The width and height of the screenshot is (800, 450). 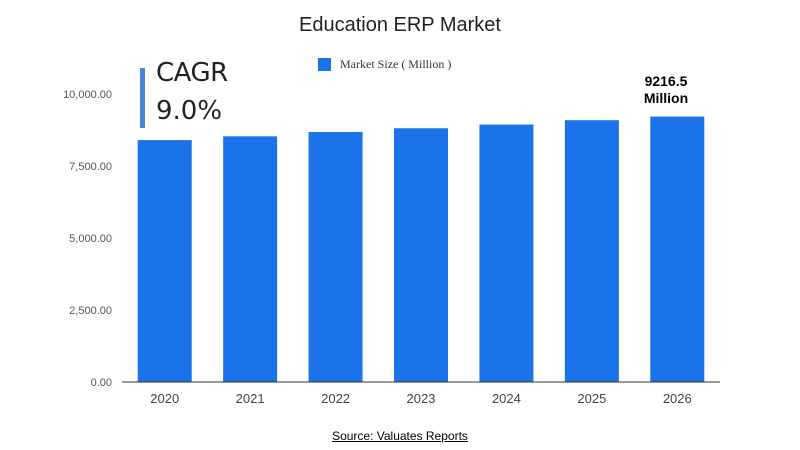 I want to click on bar-2026, so click(x=677, y=249).